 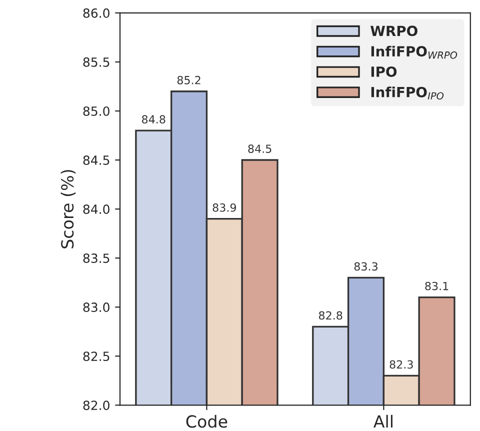 I want to click on y-tick-label: 83.5, so click(x=96, y=258).